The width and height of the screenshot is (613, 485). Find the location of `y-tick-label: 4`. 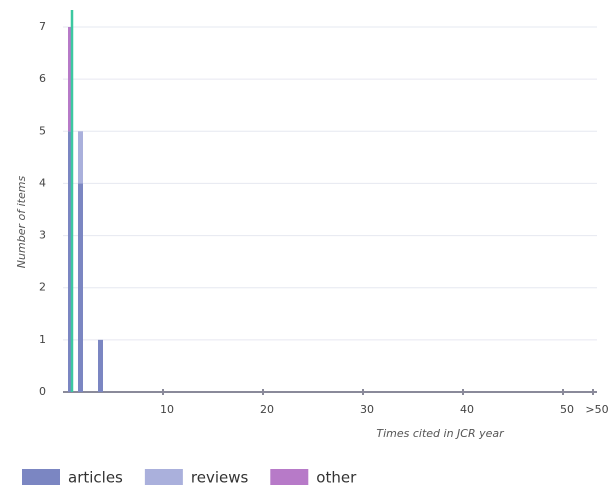

y-tick-label: 4 is located at coordinates (42, 182).